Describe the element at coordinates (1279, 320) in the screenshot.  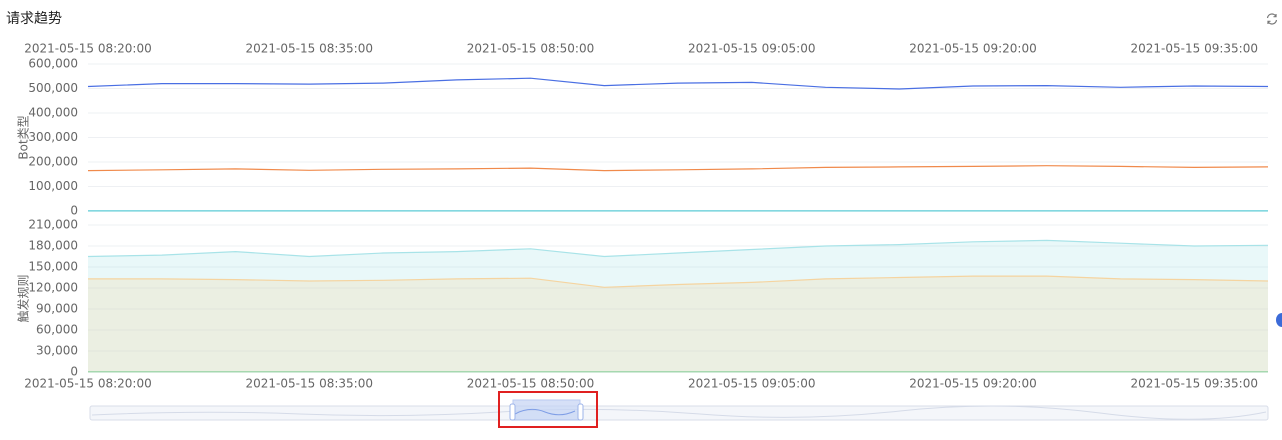
I see `side-handle` at that location.